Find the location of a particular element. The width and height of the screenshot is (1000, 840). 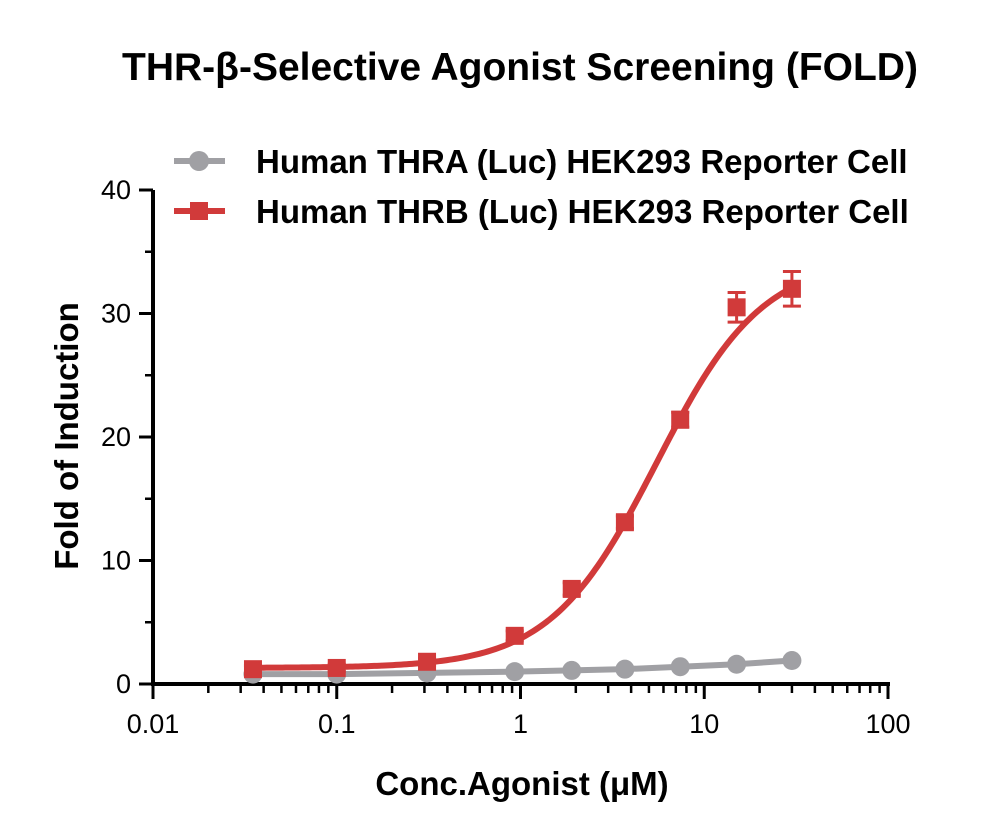

y-axis-title: Fold of Induction is located at coordinates (66, 436).